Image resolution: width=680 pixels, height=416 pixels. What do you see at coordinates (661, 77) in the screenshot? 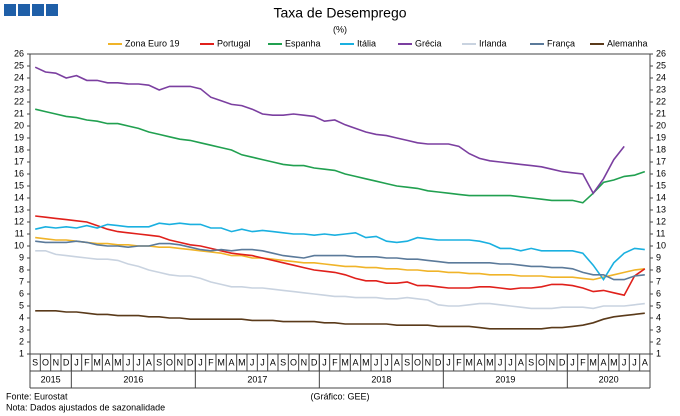
I see `y2-tick-label: 24` at bounding box center [661, 77].